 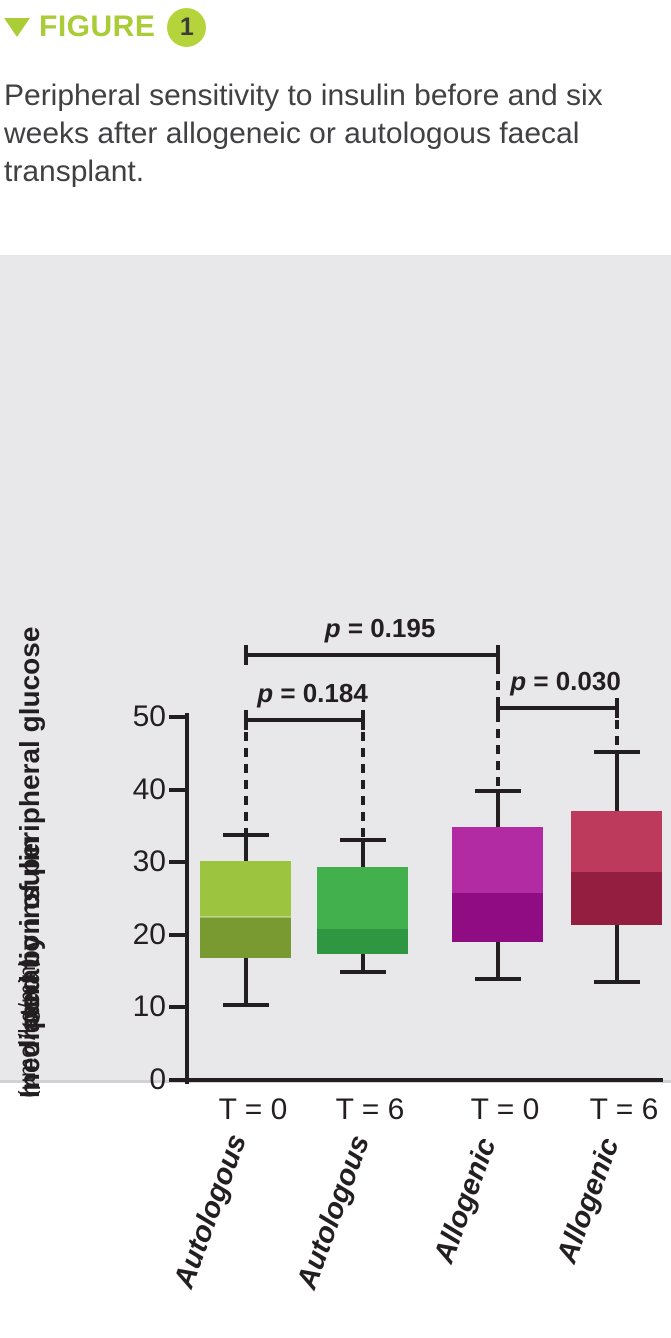 I want to click on figure-label: FIGURE, so click(x=97, y=27).